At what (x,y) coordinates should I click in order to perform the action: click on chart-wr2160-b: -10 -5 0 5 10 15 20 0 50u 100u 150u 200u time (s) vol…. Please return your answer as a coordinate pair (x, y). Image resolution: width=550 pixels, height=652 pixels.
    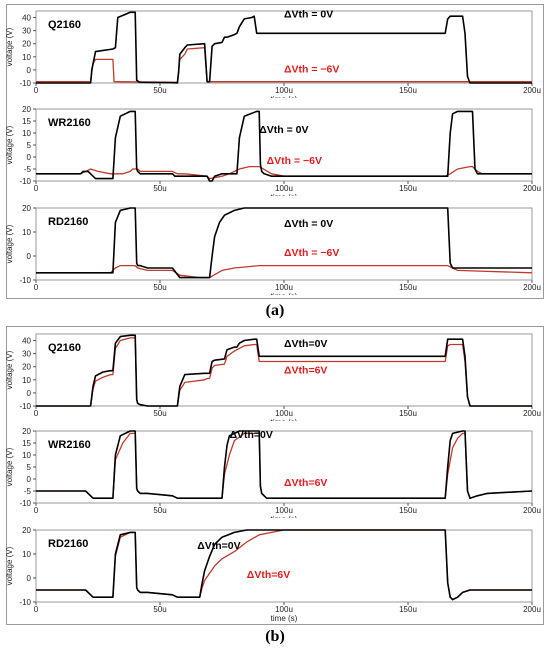
    Looking at the image, I should click on (273, 472).